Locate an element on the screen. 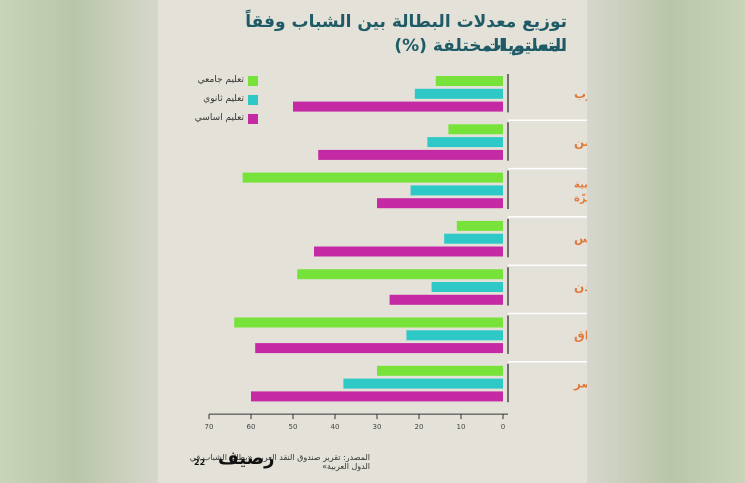 Image resolution: width=745 pixels, height=483 pixels. legend-swatch-university is located at coordinates (253, 81).